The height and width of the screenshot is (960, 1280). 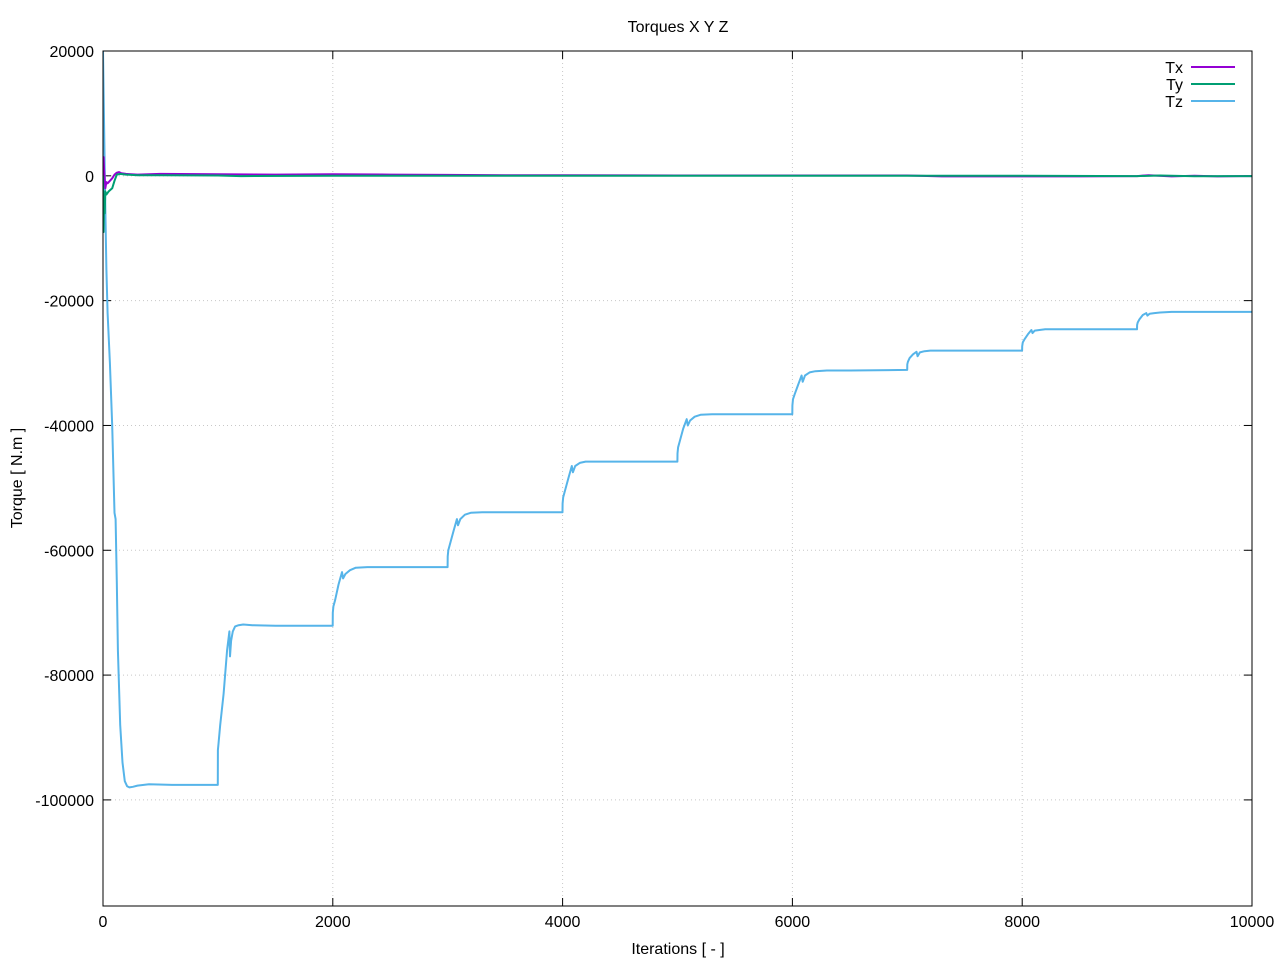 What do you see at coordinates (677, 949) in the screenshot?
I see `x-axis-label: Iterations [ - ]` at bounding box center [677, 949].